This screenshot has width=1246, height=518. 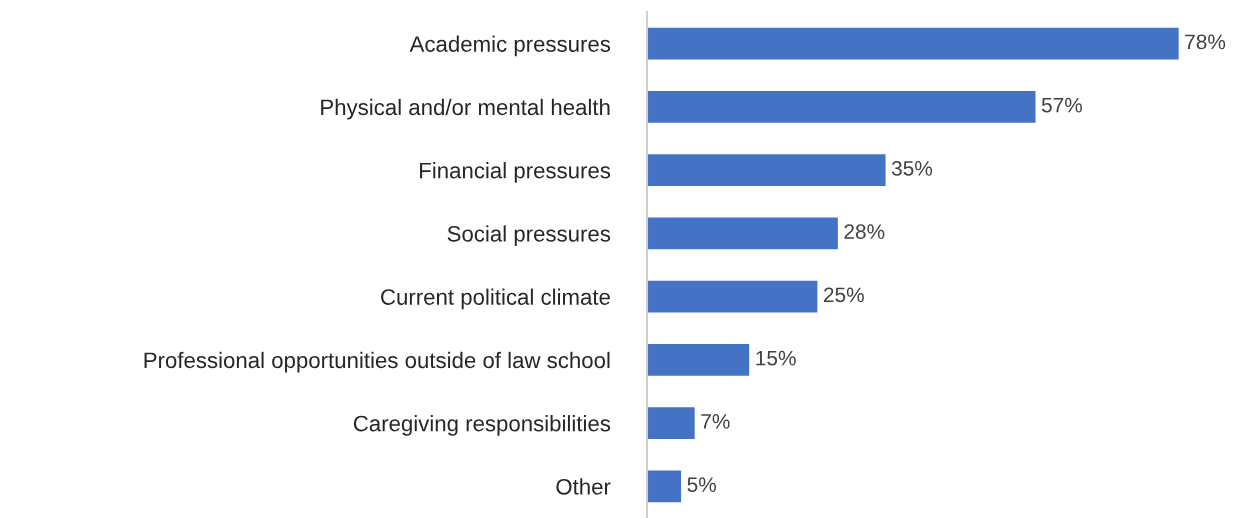 I want to click on data-label: 5%, so click(x=701, y=484).